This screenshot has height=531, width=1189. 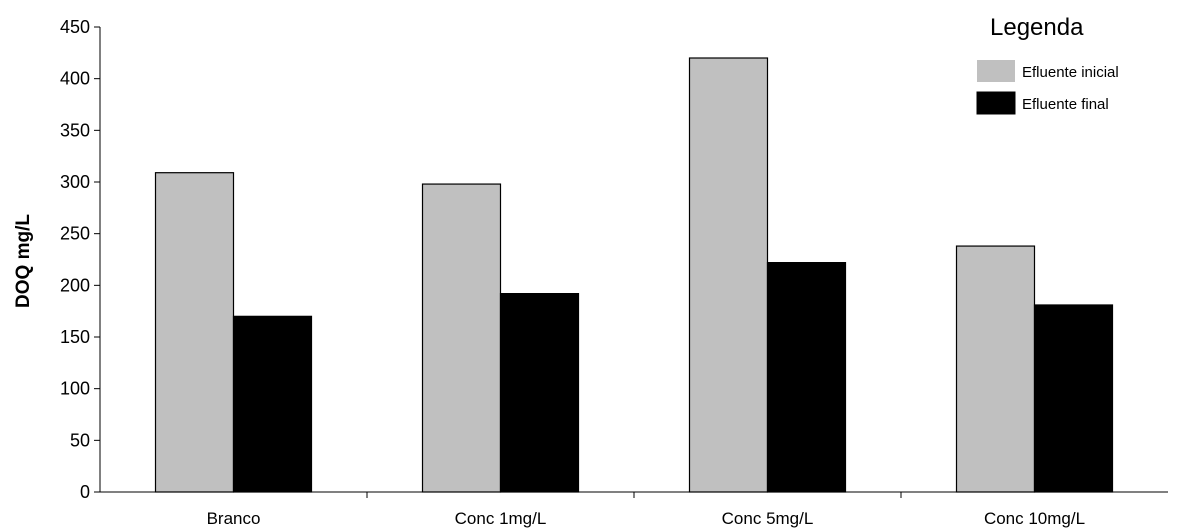 What do you see at coordinates (80, 440) in the screenshot?
I see `y-tick-label: 50` at bounding box center [80, 440].